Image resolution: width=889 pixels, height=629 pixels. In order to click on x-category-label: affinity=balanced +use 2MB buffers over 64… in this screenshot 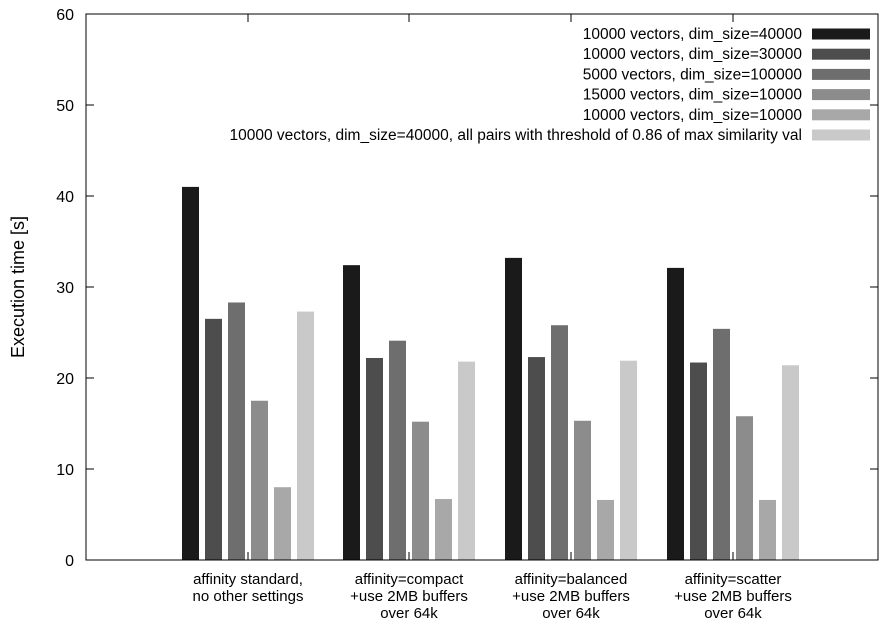, I will do `click(571, 596)`.